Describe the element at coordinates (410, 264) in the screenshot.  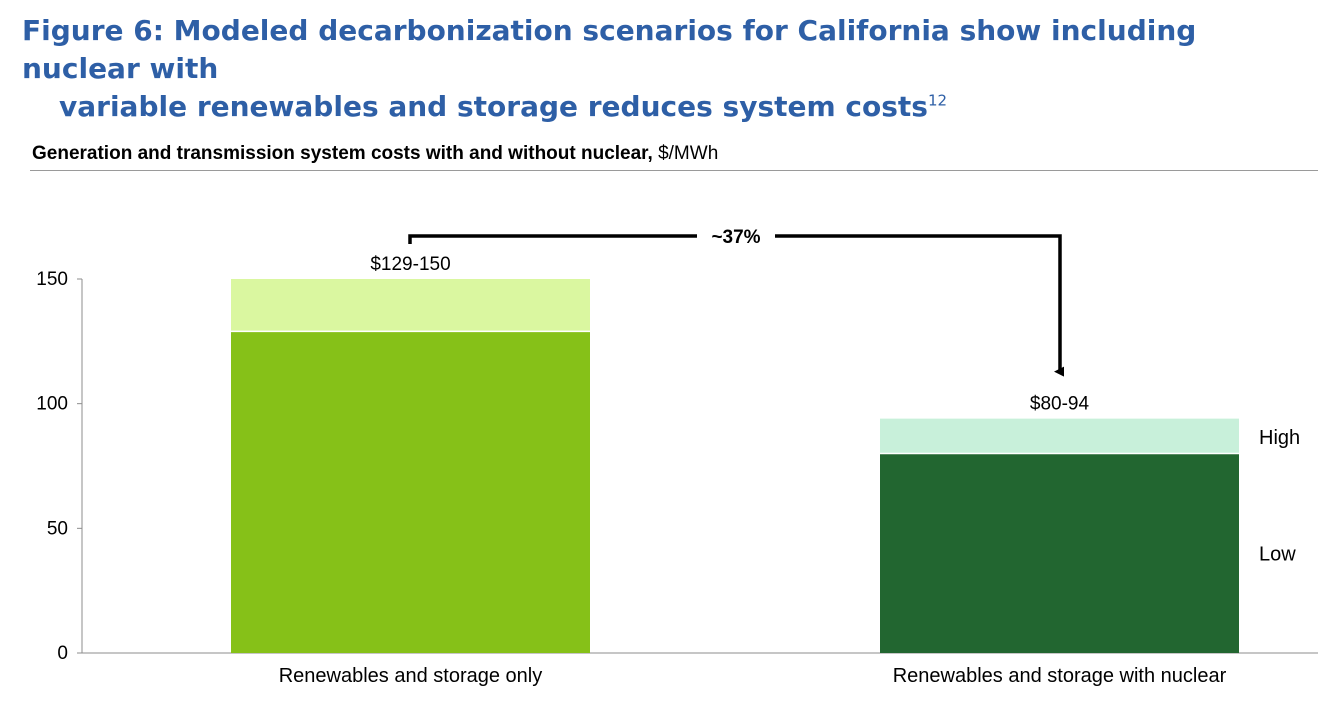
I see `bar-total-label: $129-150` at that location.